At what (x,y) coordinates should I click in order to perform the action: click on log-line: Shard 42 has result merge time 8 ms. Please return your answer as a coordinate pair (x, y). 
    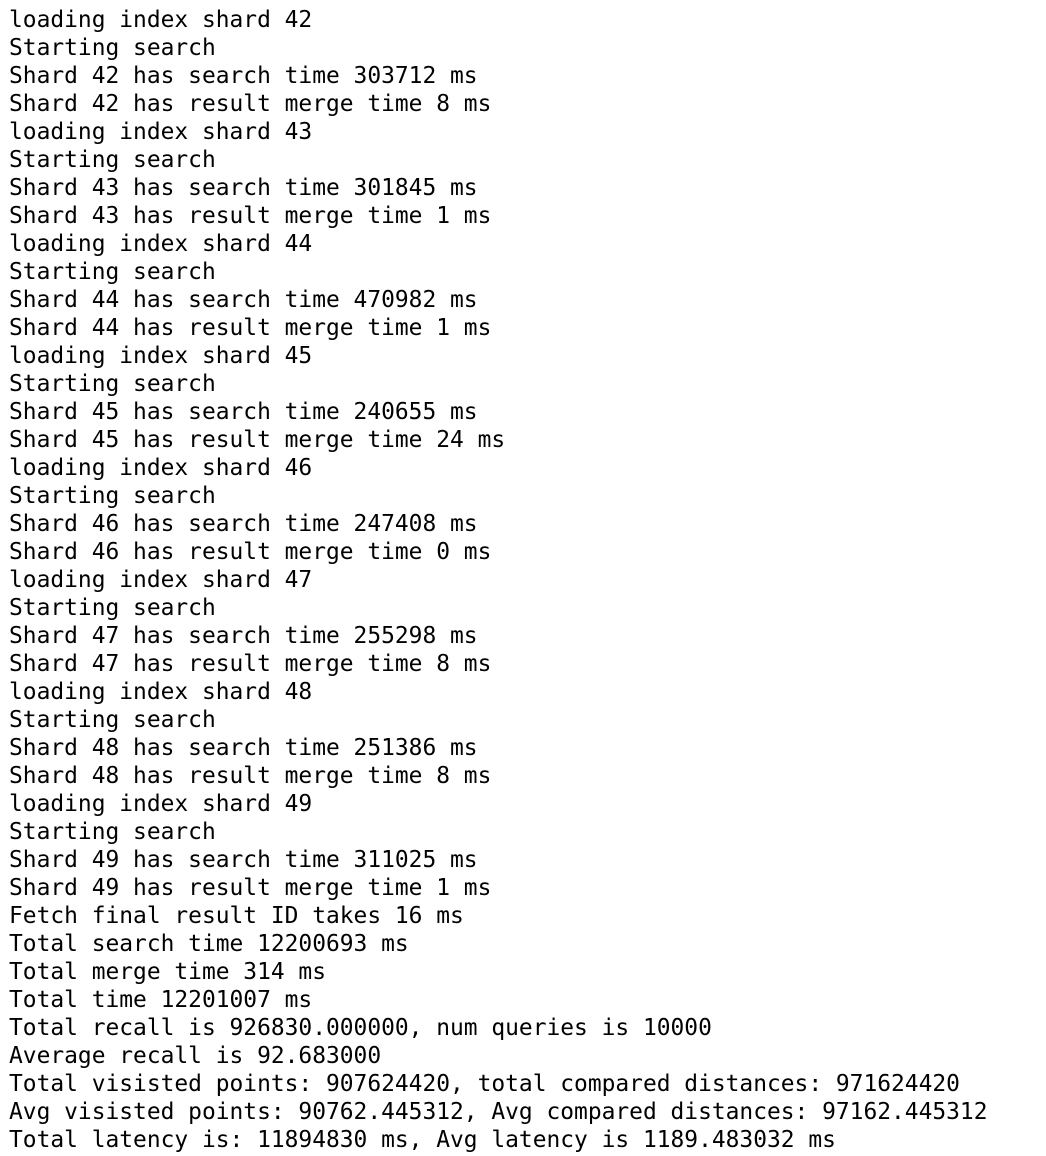
    Looking at the image, I should click on (250, 104).